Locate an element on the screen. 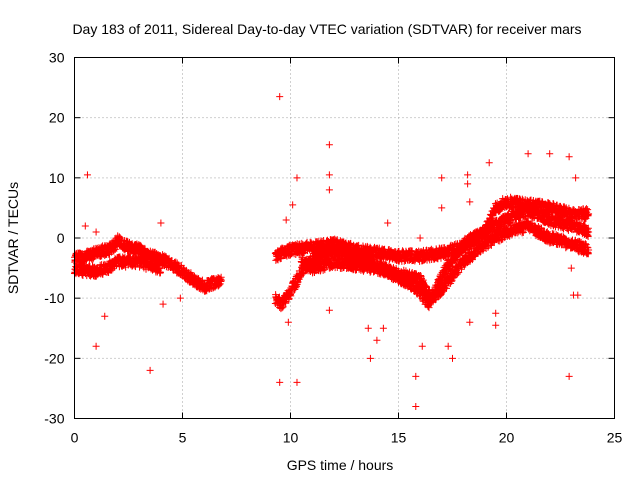  y-tick-label: 0 is located at coordinates (61, 238).